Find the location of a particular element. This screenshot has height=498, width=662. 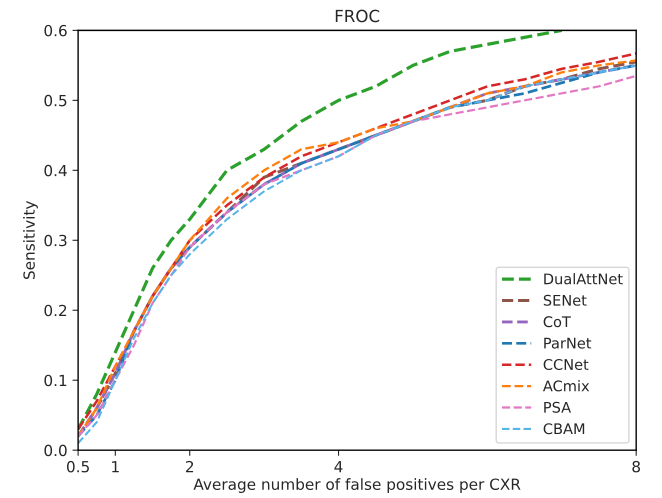

y-tick-label: 0.3 is located at coordinates (55, 240).